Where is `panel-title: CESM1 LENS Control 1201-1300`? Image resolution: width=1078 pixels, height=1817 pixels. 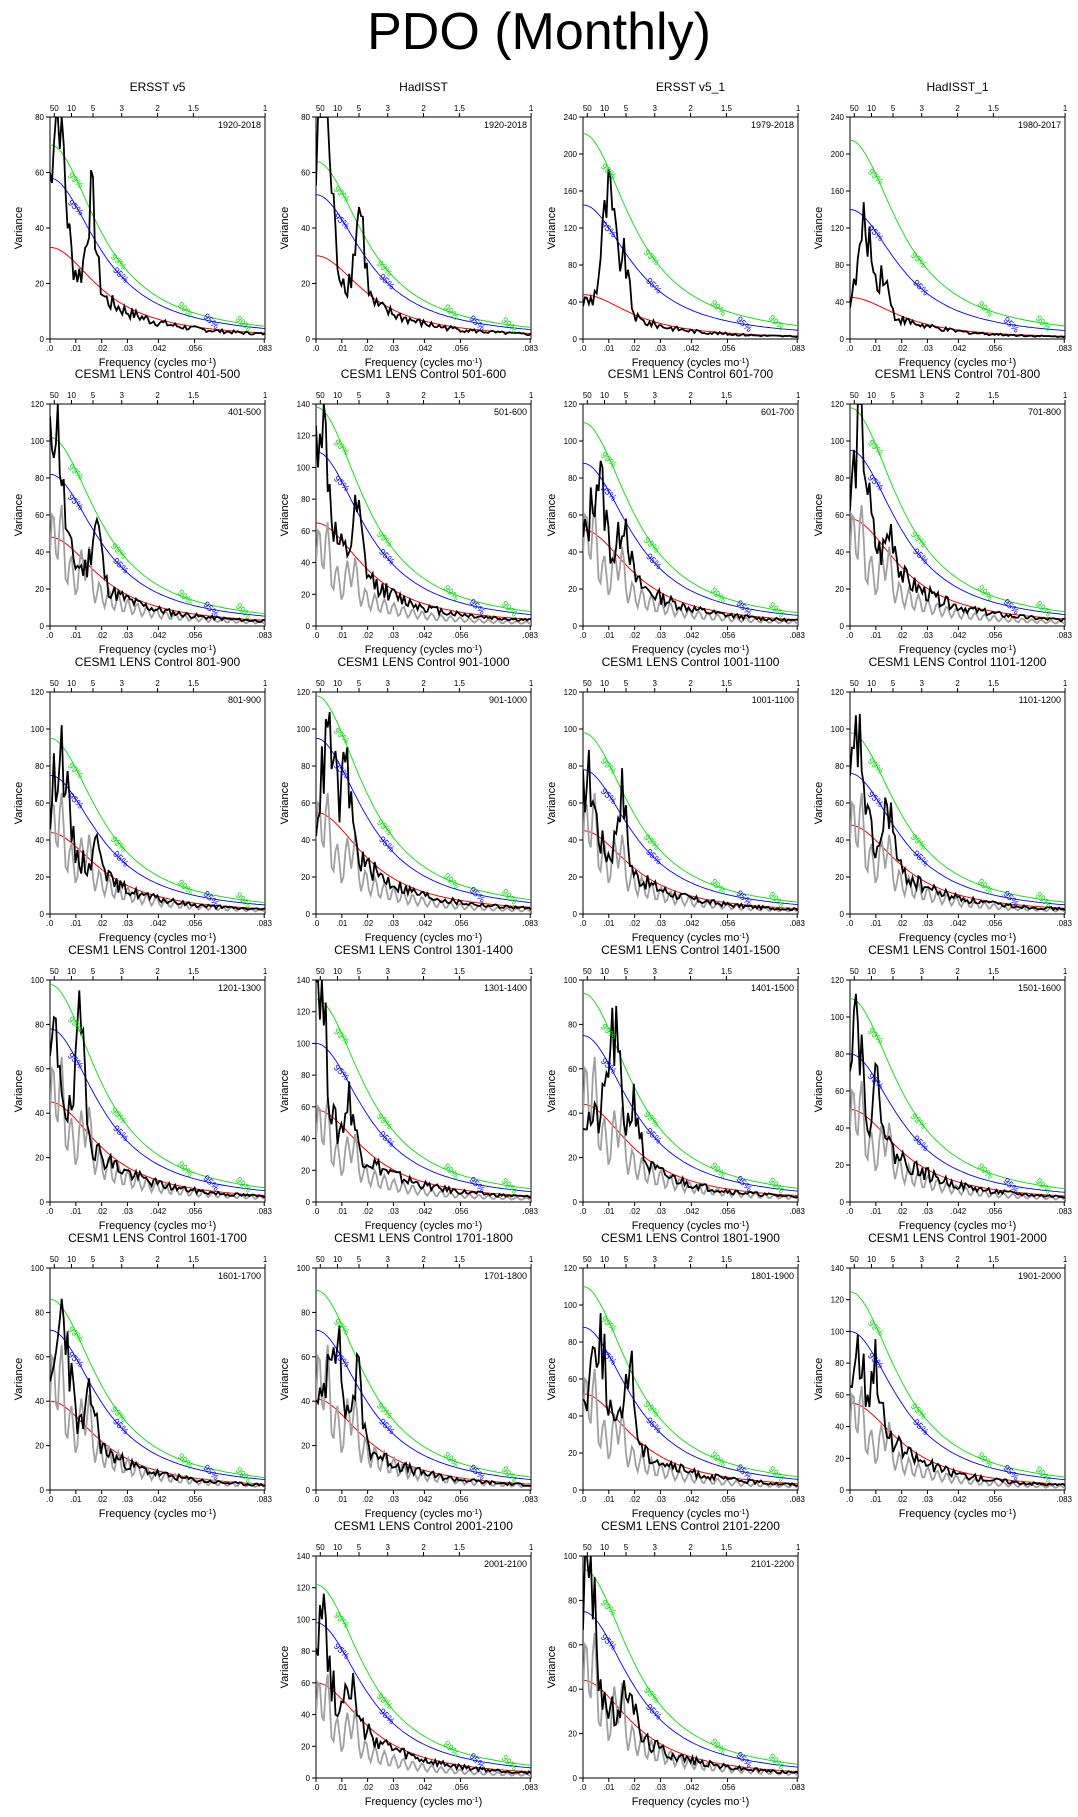 panel-title: CESM1 LENS Control 1201-1300 is located at coordinates (157, 950).